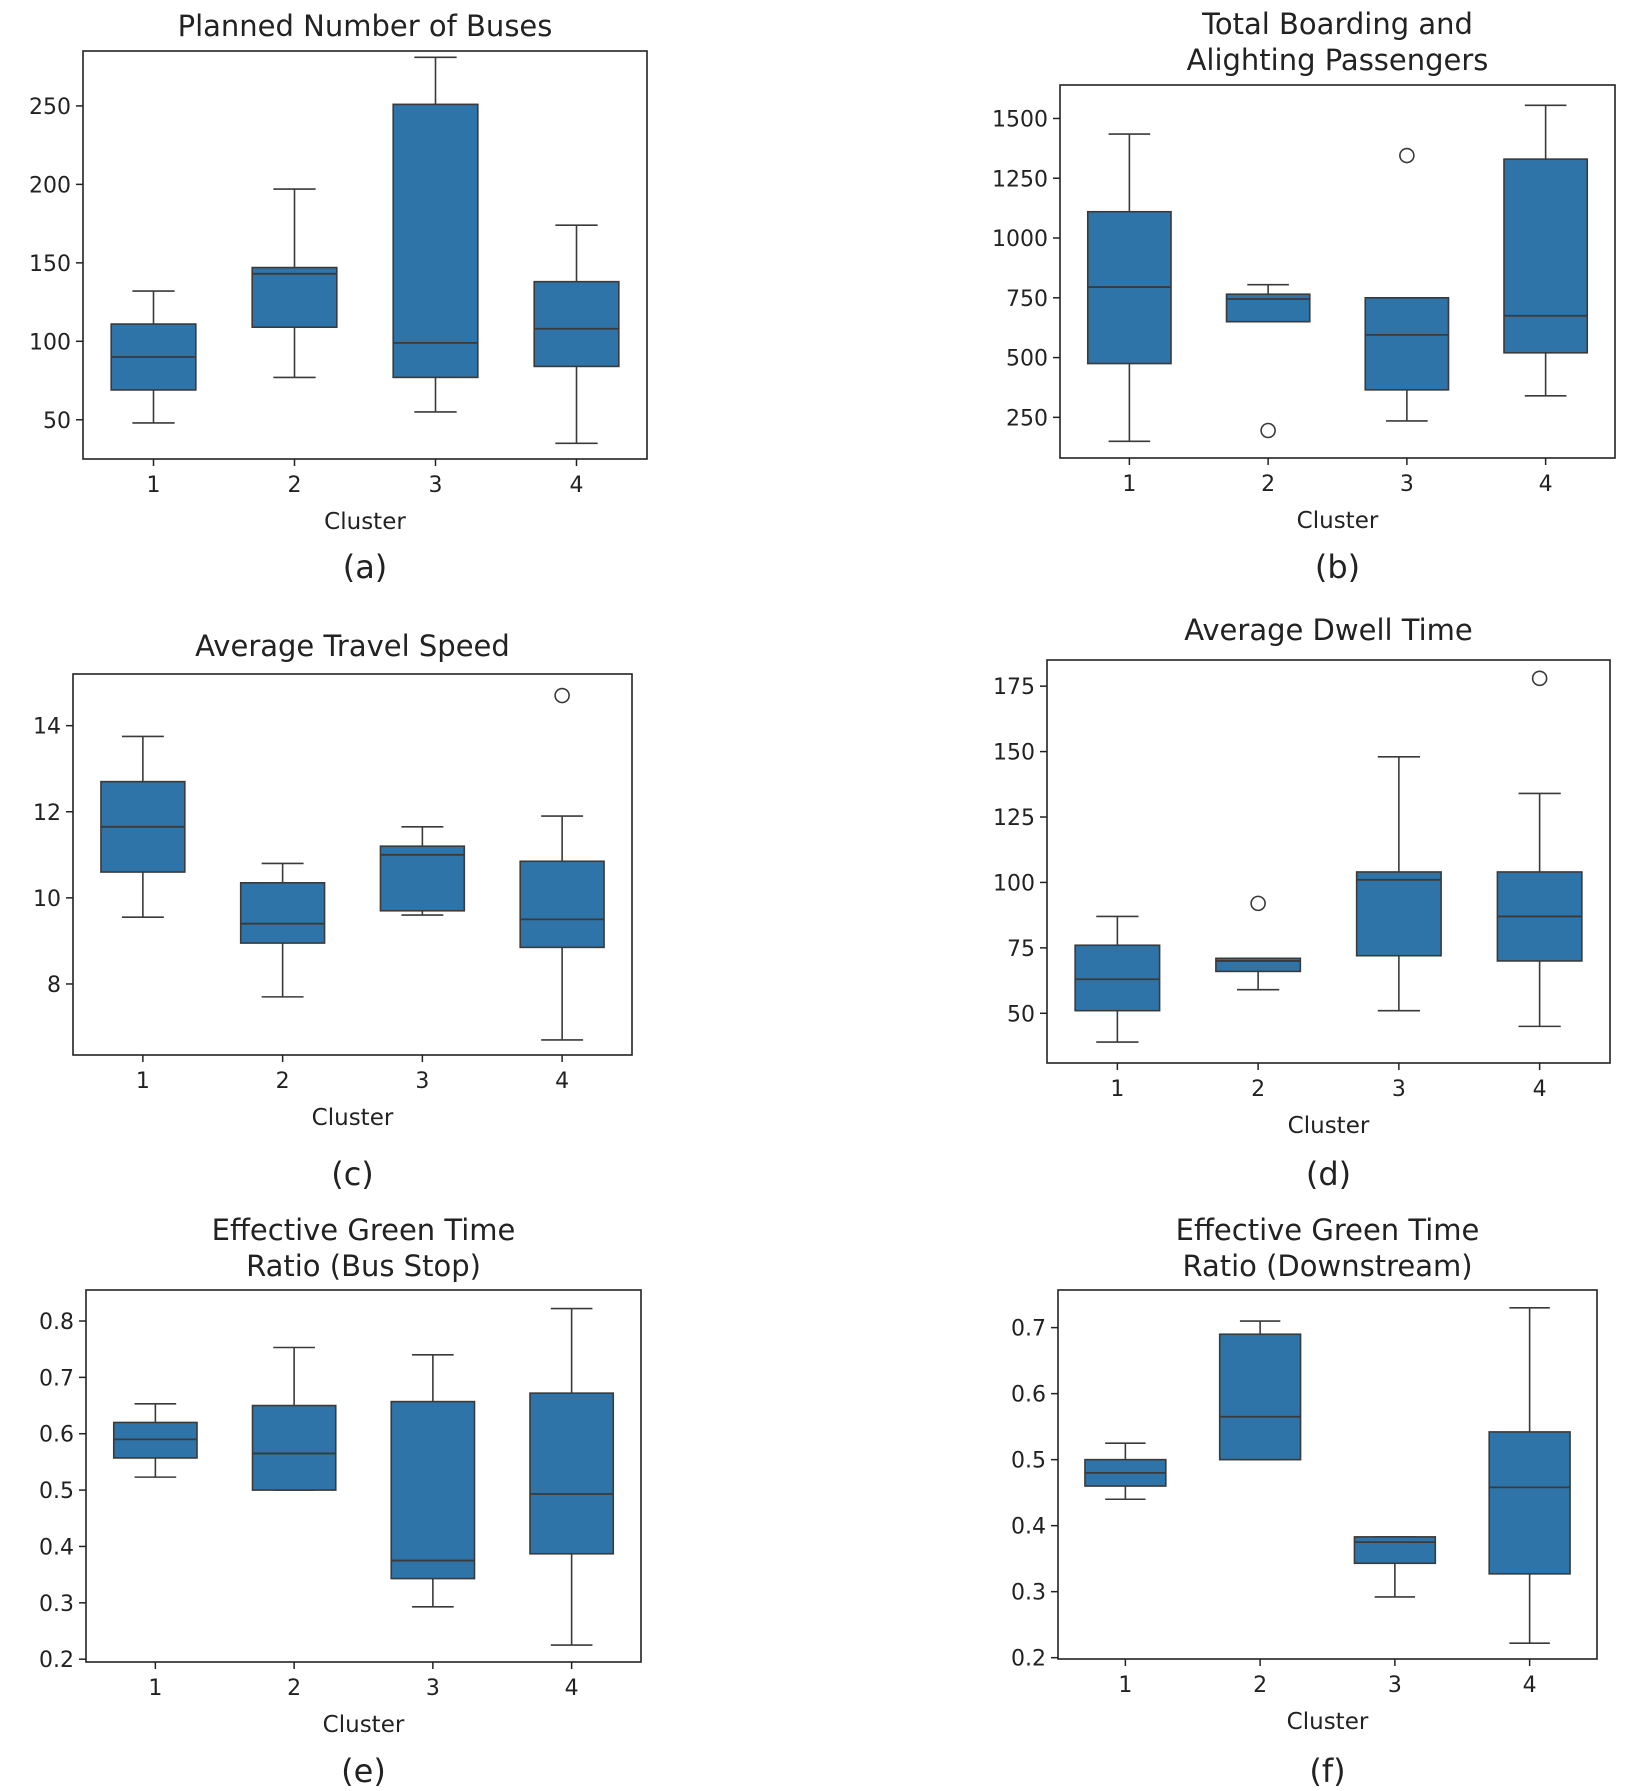  What do you see at coordinates (56, 1604) in the screenshot?
I see `chart-5-ytick-label-2: 0.3` at bounding box center [56, 1604].